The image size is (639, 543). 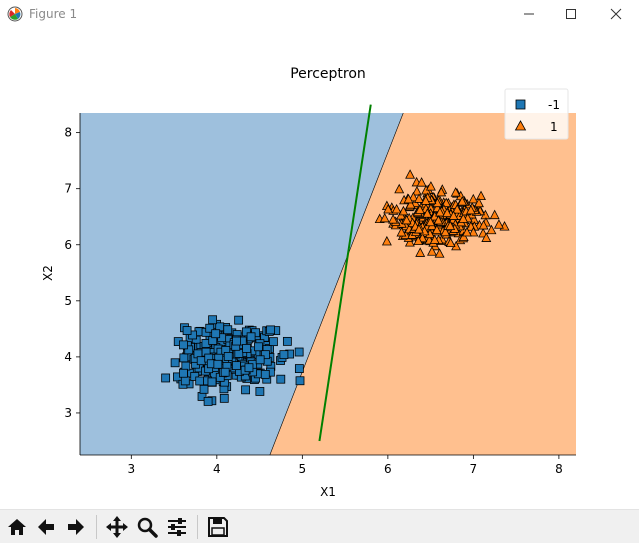 I want to click on legend-marker-neg, so click(x=520, y=104).